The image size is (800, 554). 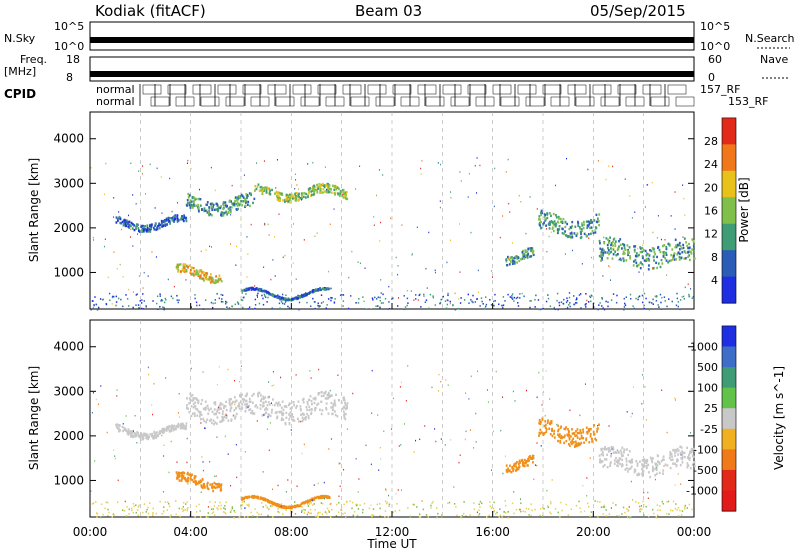 I want to click on freq-tick-high: 18, so click(x=73, y=59).